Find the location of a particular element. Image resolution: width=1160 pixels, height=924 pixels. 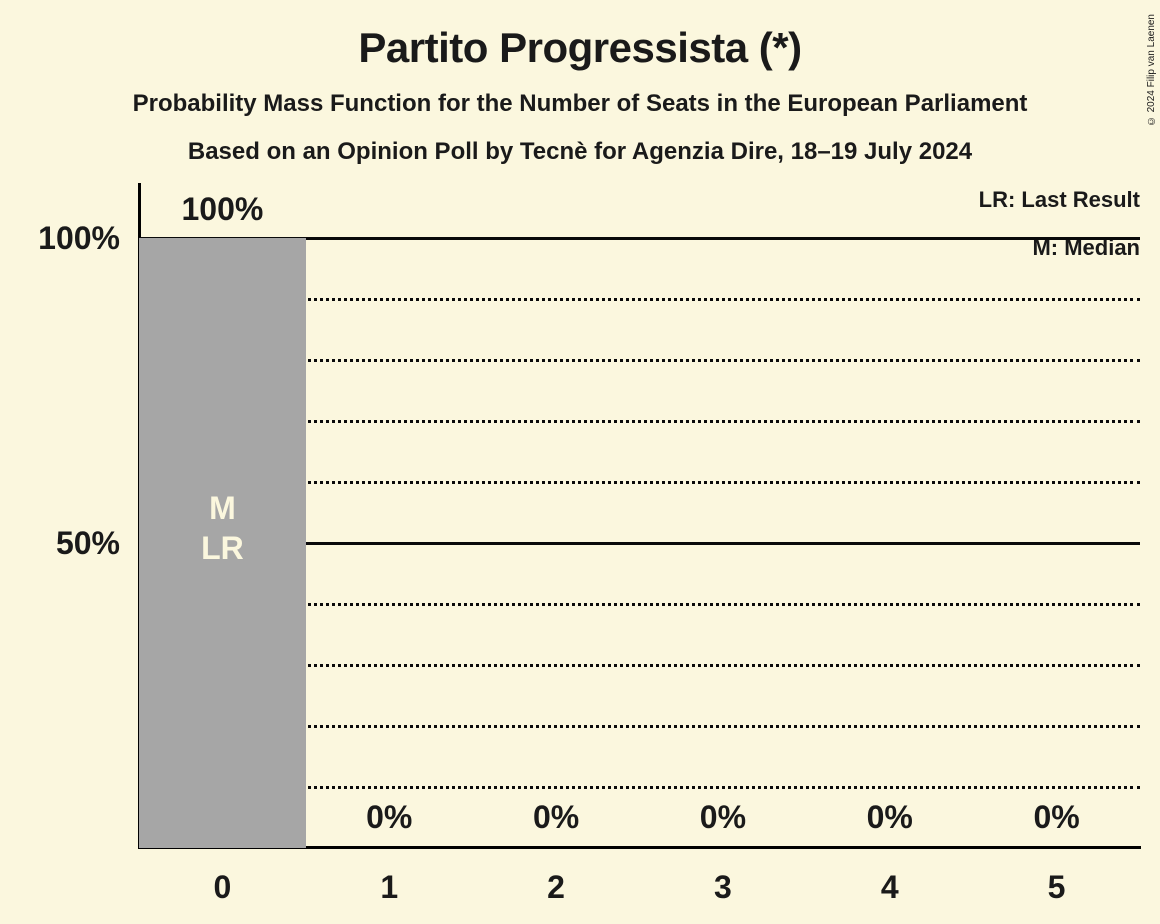

x-axis-tick-label: 5 is located at coordinates (1056, 887).